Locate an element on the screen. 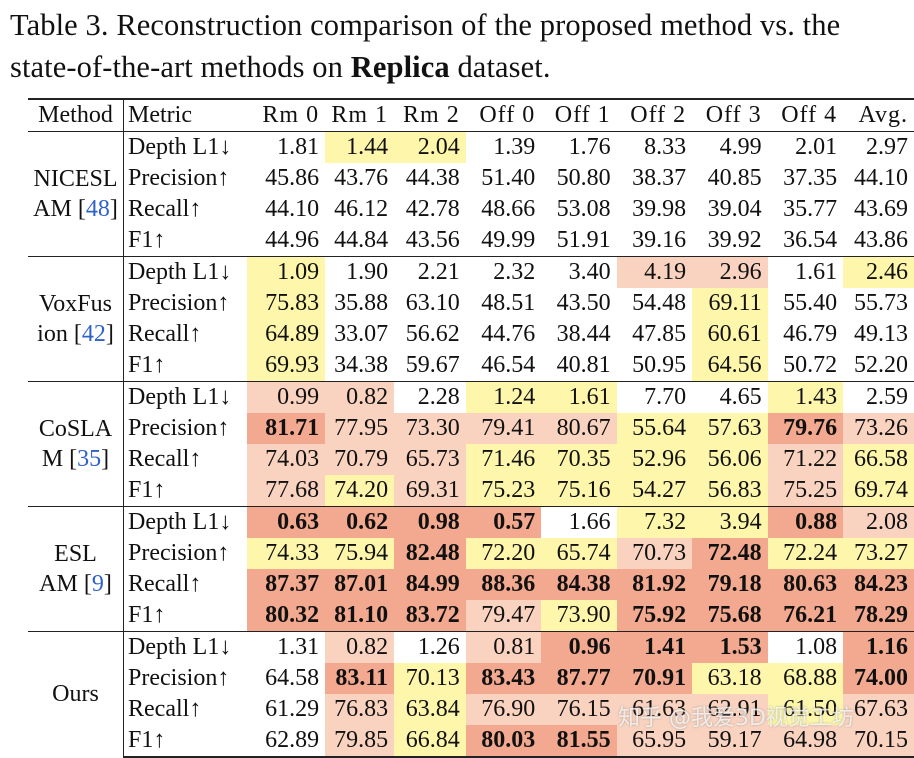 The width and height of the screenshot is (914, 758). value-cell: 45.86 is located at coordinates (292, 178).